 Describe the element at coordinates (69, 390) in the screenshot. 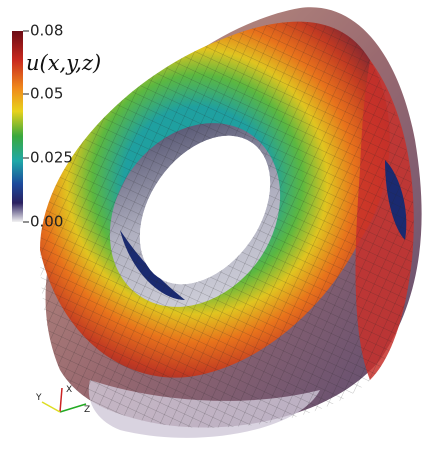

I see `axis-label: X` at that location.